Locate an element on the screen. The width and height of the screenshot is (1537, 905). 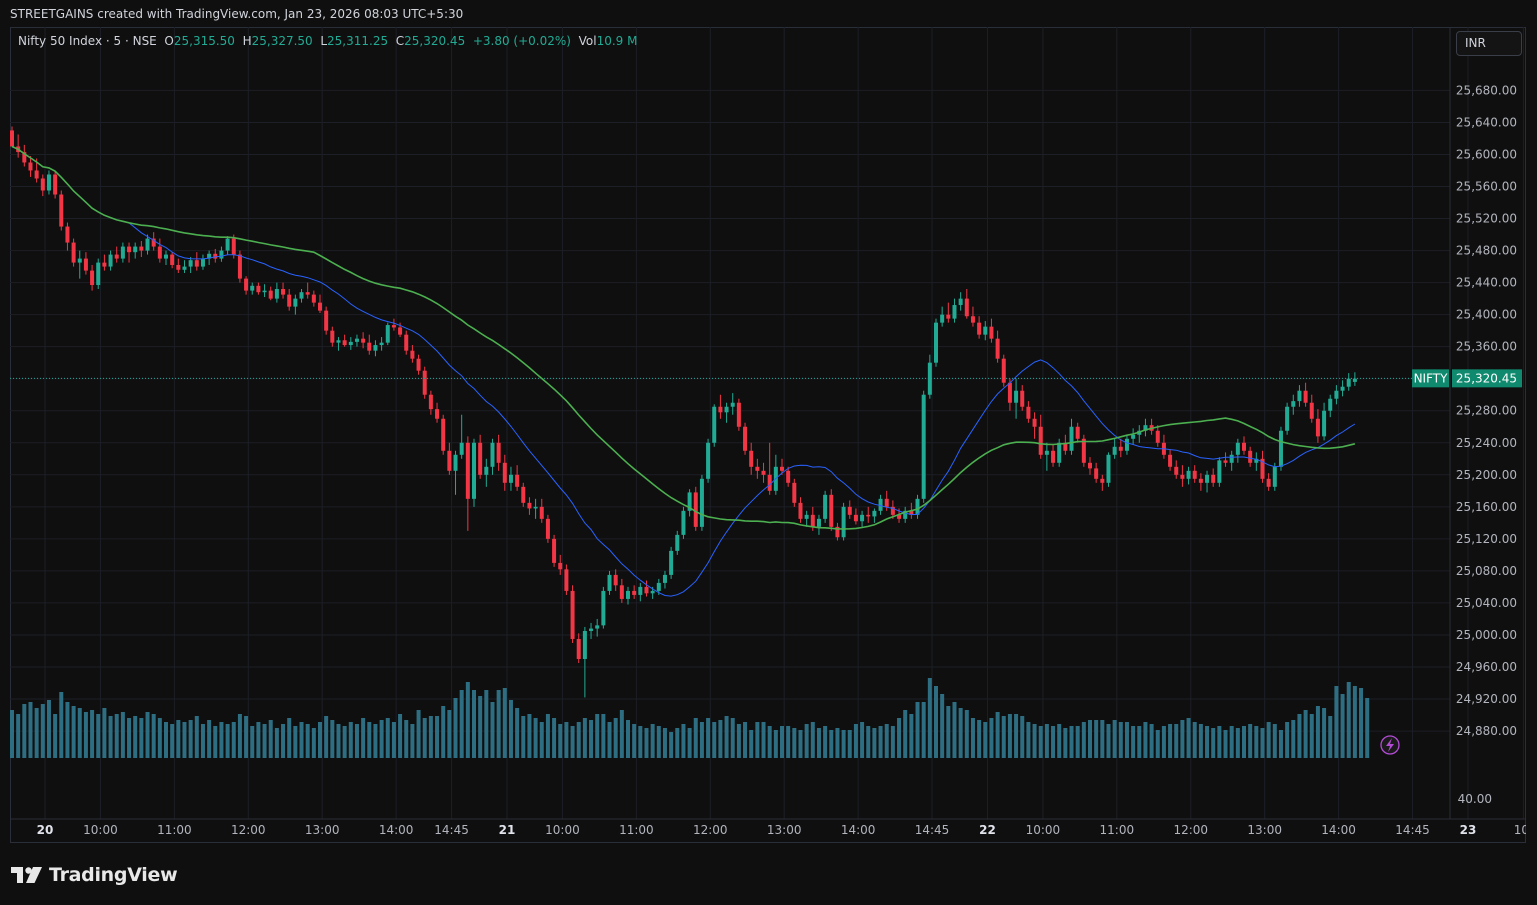
currency-selector: INR is located at coordinates (1489, 43).